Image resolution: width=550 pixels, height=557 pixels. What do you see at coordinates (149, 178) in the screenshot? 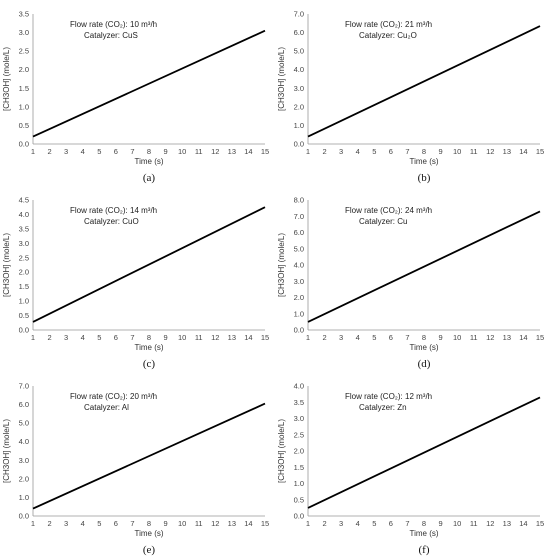
I see `panel-caption: (a)` at bounding box center [149, 178].